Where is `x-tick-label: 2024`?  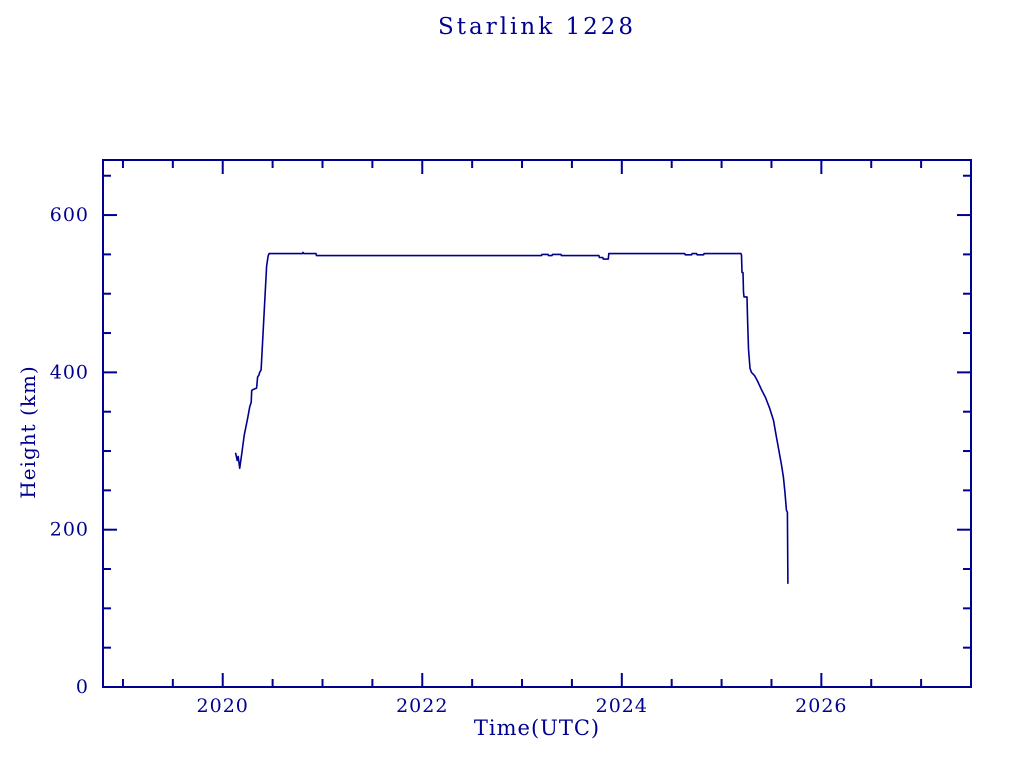 x-tick-label: 2024 is located at coordinates (622, 706).